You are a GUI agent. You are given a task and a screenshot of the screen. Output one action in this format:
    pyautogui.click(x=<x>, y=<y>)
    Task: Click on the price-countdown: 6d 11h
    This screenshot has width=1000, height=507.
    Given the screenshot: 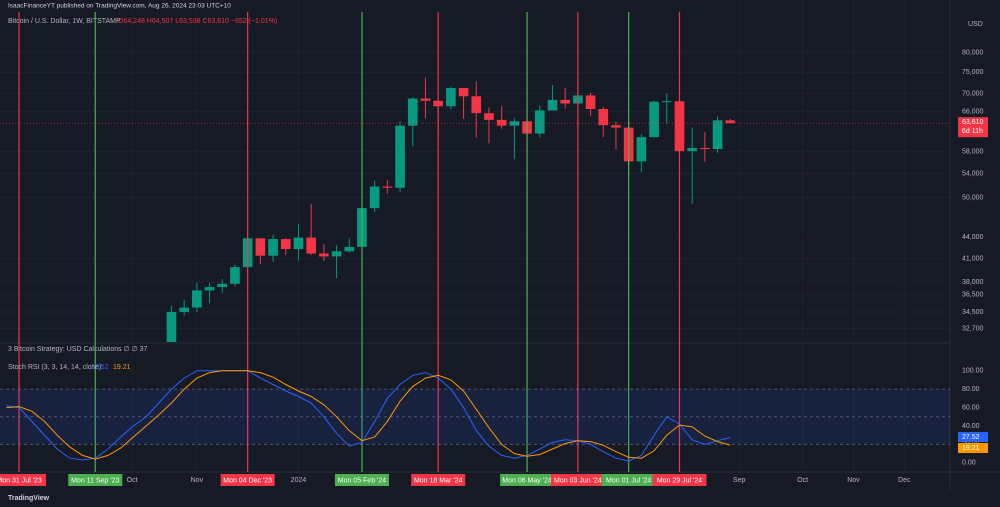 What is the action you would take?
    pyautogui.click(x=972, y=131)
    